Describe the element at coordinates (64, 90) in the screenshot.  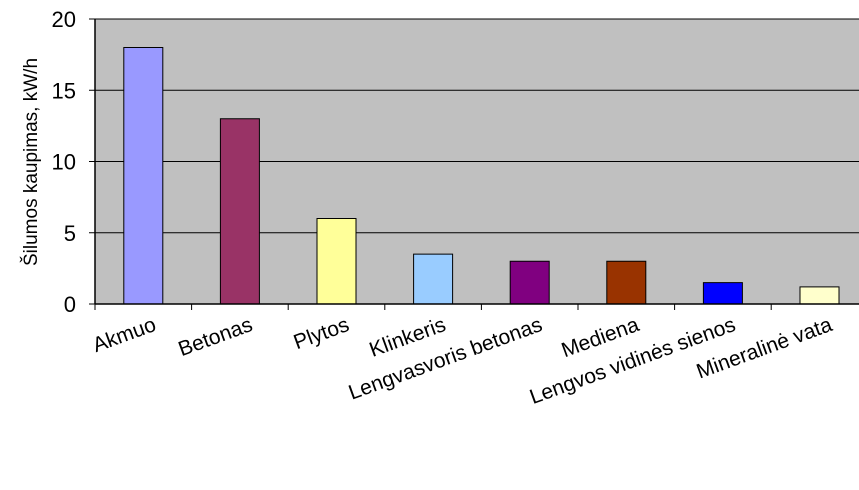
I see `y-tick-label: 15` at that location.